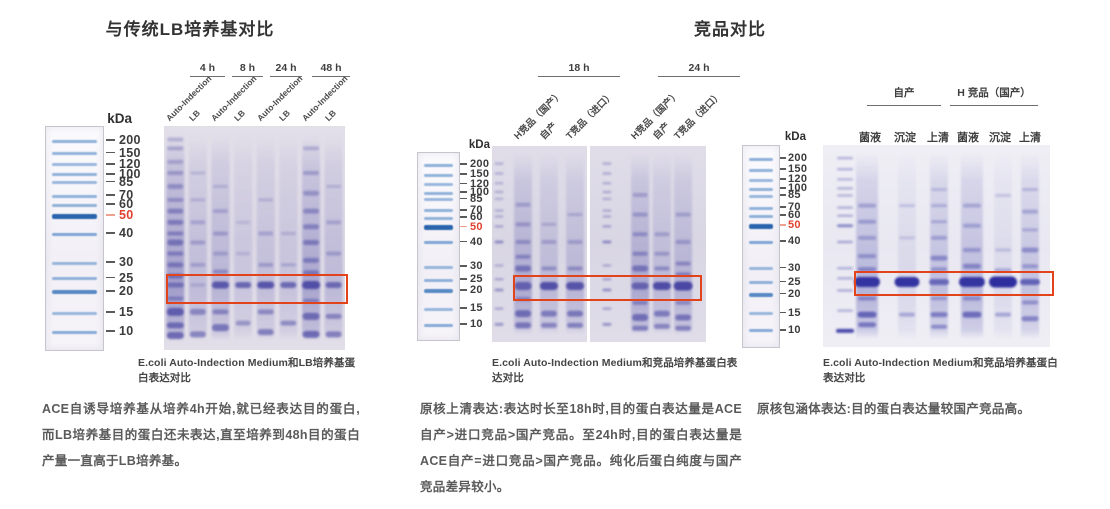 The height and width of the screenshot is (509, 1110). I want to click on molecular-weight-label: 200, so click(130, 140).